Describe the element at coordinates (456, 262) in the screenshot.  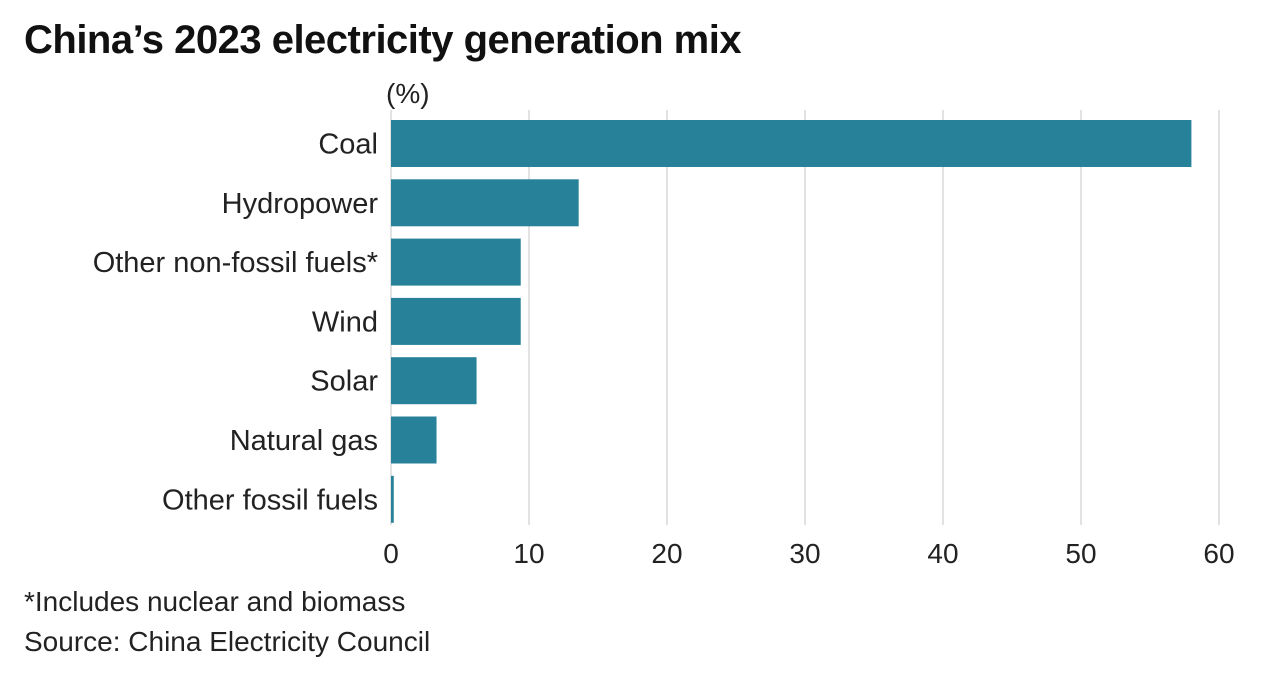
I see `bar-other-non-fossil-fuels` at that location.